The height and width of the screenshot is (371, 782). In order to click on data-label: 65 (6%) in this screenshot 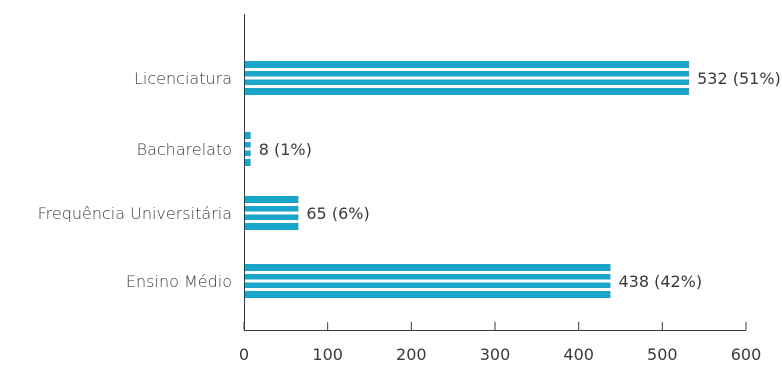, I will do `click(337, 213)`.